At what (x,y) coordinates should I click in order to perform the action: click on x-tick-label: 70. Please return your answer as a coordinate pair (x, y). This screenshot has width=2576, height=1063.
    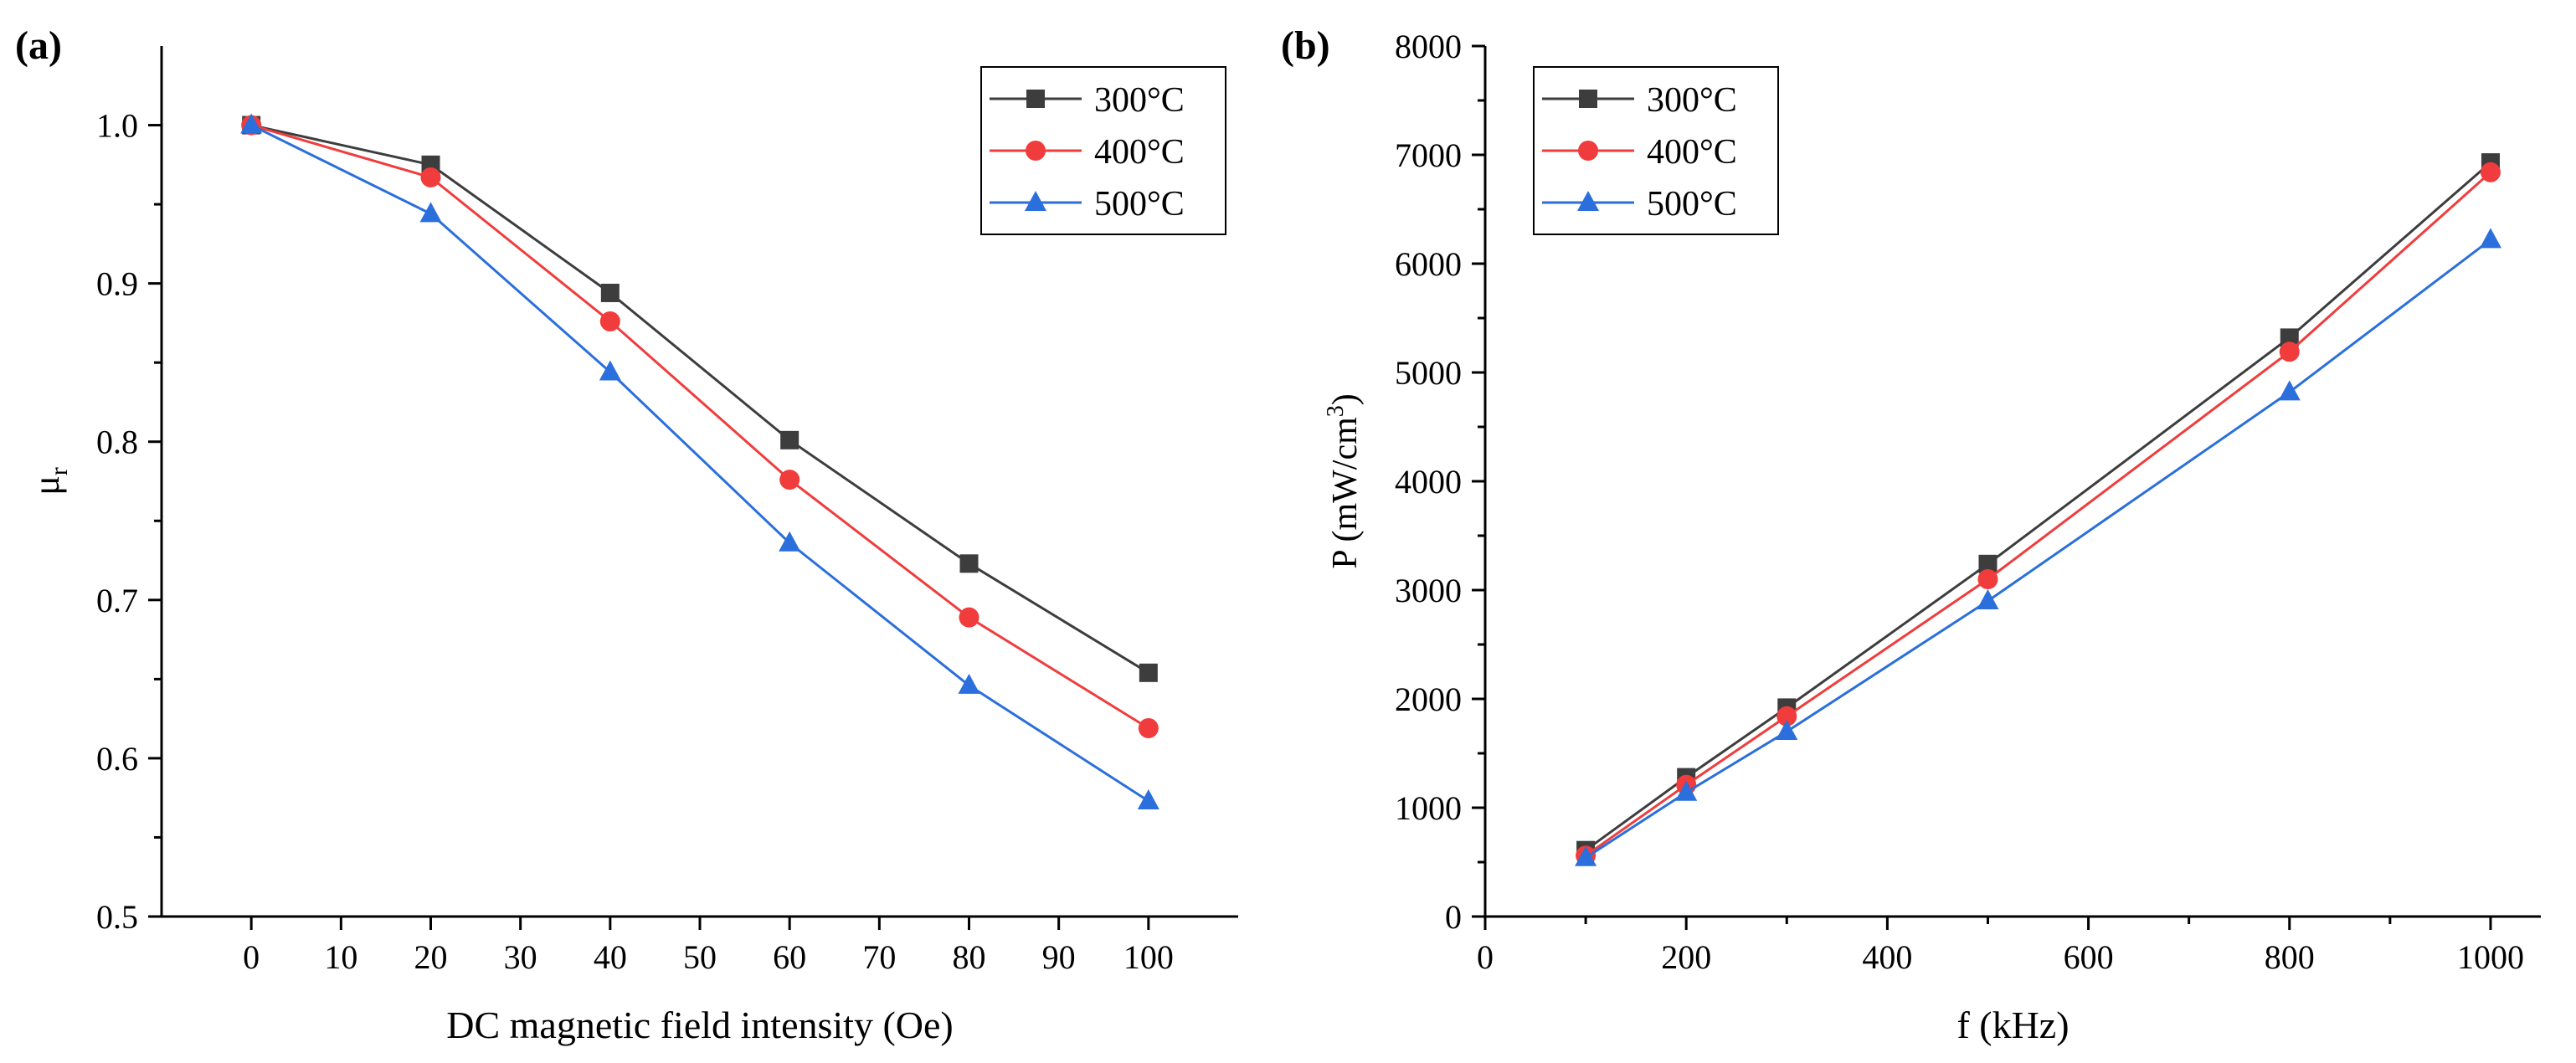
    Looking at the image, I should click on (879, 957).